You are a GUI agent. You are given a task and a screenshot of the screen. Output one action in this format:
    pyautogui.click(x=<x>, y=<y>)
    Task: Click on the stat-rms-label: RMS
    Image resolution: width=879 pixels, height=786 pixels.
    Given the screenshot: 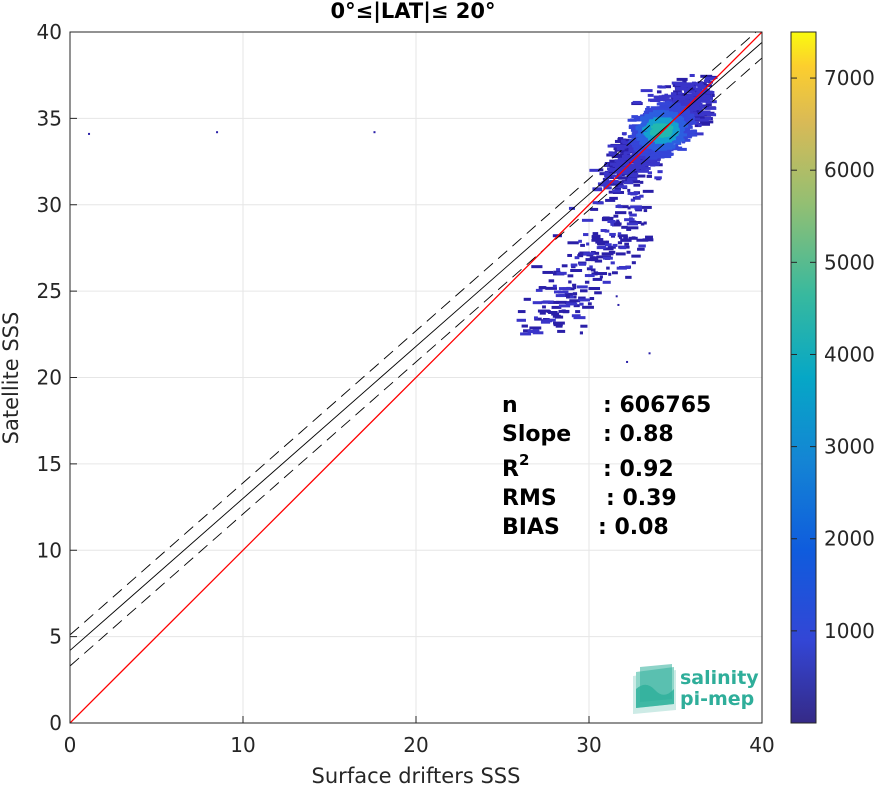 What is the action you would take?
    pyautogui.click(x=529, y=498)
    